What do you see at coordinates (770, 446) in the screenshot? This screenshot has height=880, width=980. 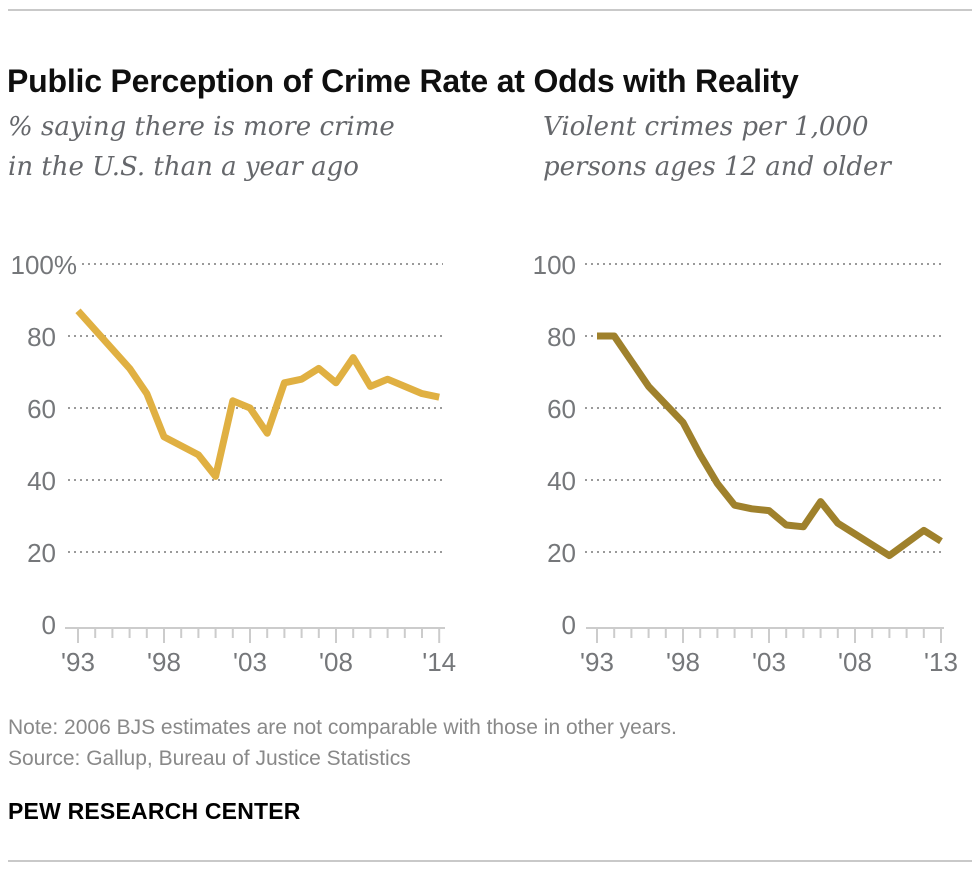 I see `bjs-crime-rate-line` at bounding box center [770, 446].